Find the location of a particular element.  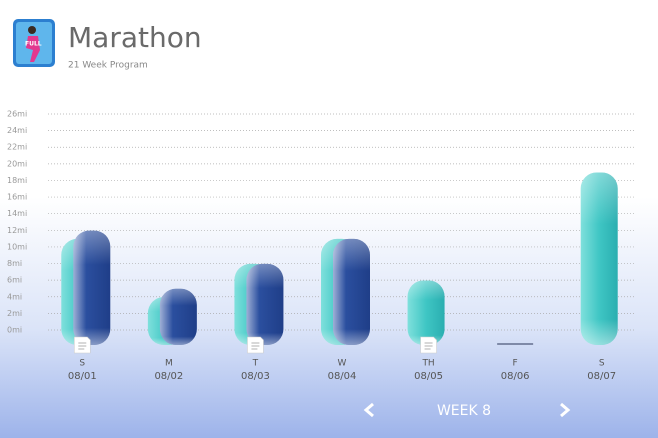

title: Marathon is located at coordinates (135, 37).